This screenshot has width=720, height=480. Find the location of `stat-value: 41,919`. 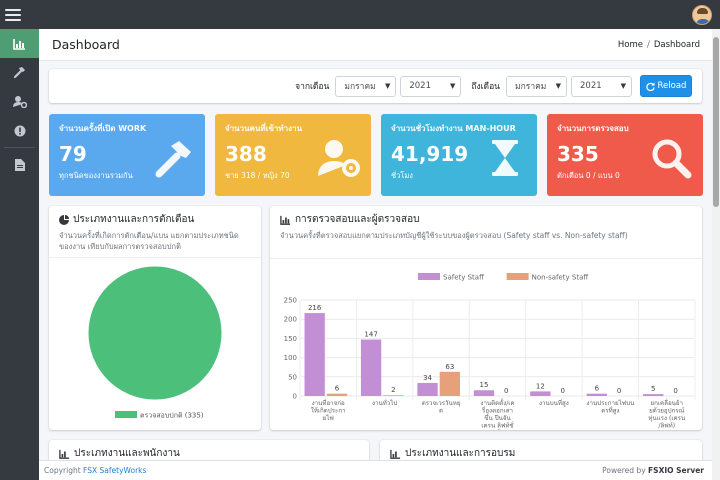

stat-value: 41,919 is located at coordinates (430, 154).